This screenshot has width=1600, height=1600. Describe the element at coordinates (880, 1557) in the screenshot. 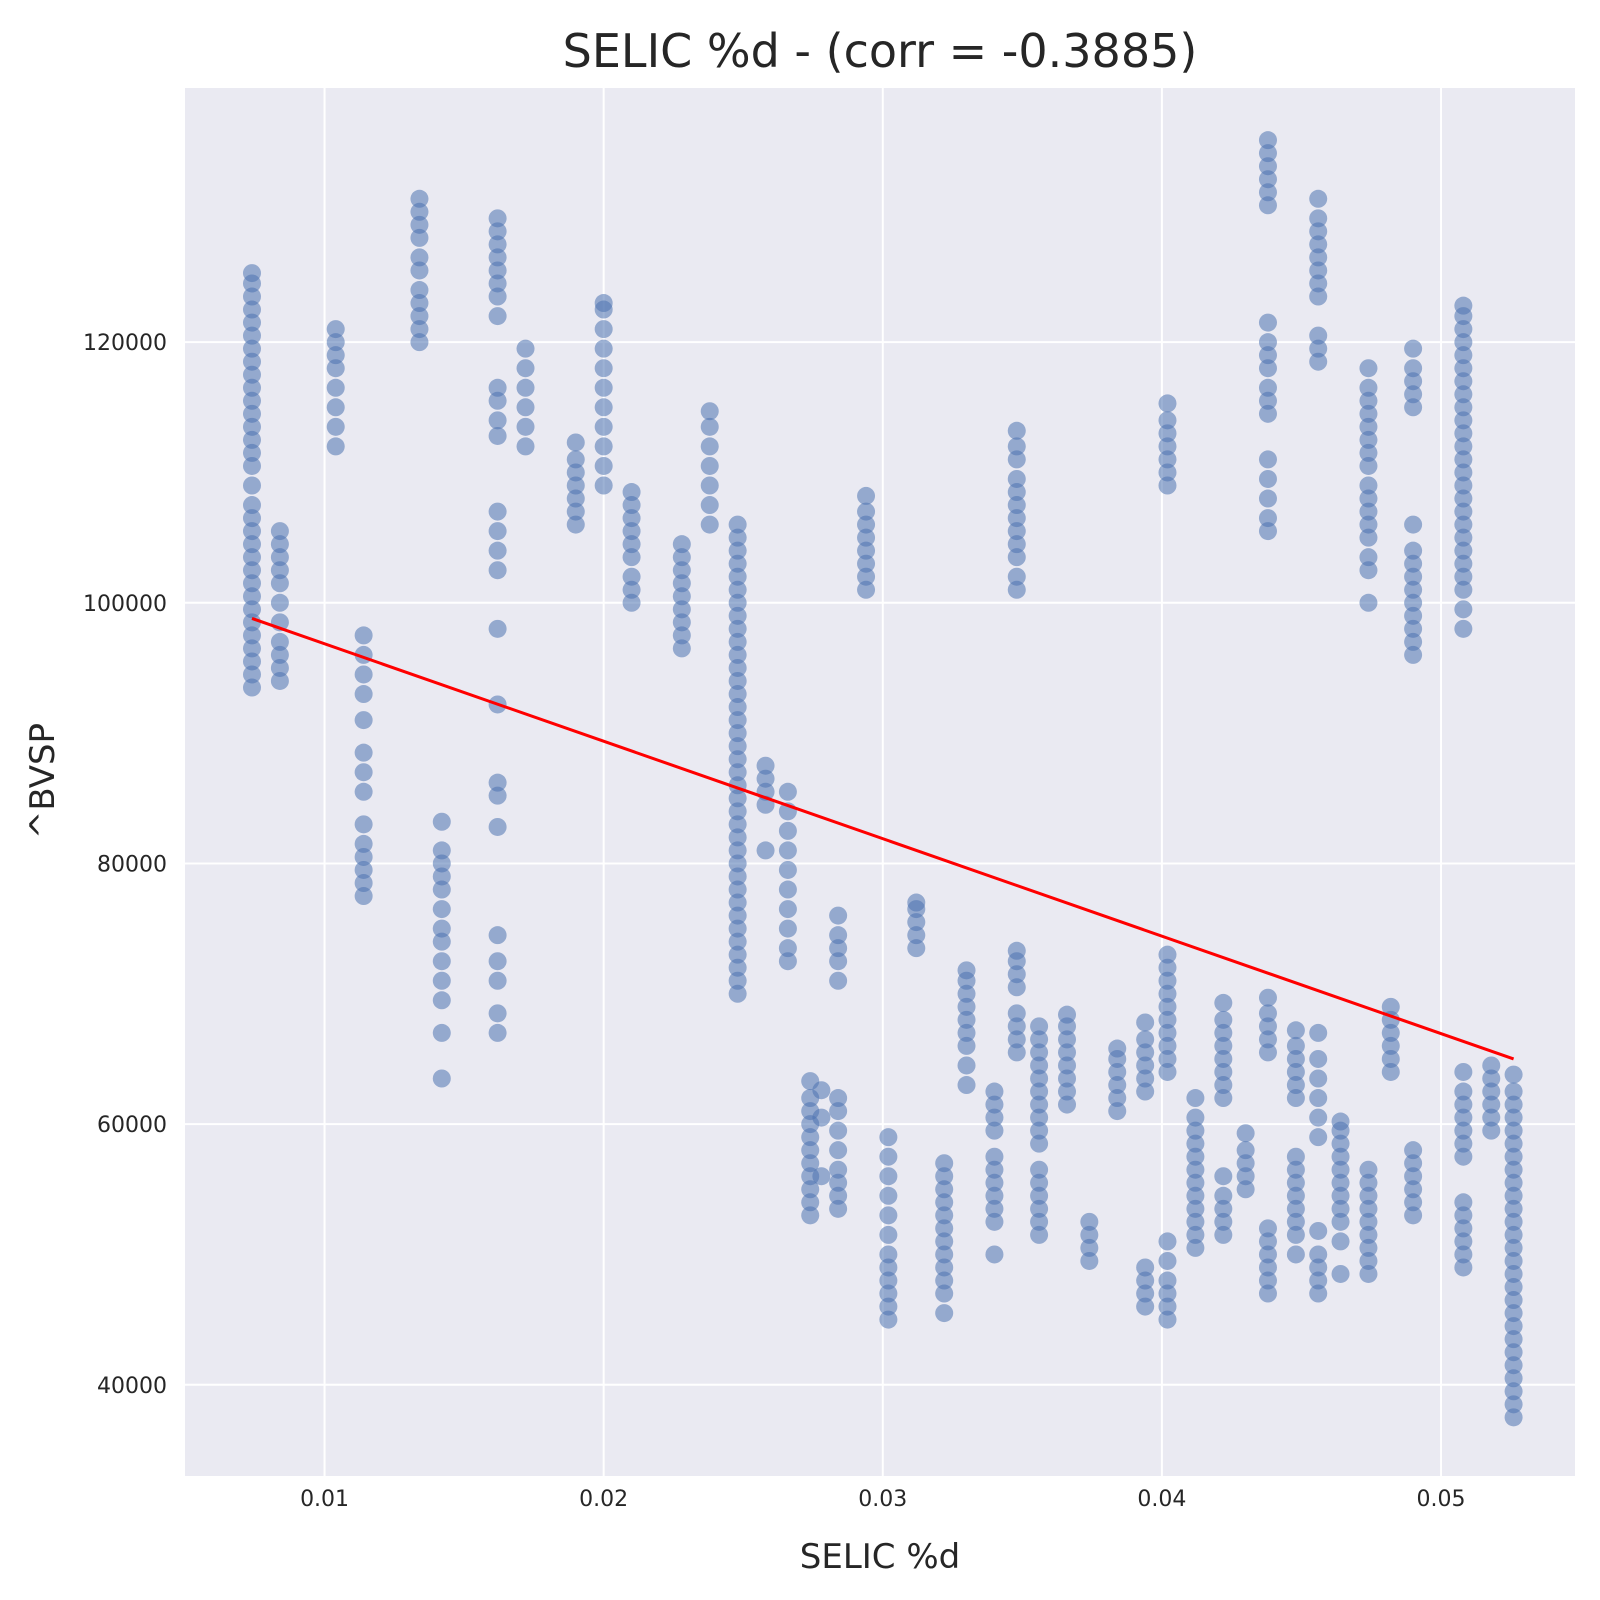

I see `x-axis-label: SELIC %d` at that location.